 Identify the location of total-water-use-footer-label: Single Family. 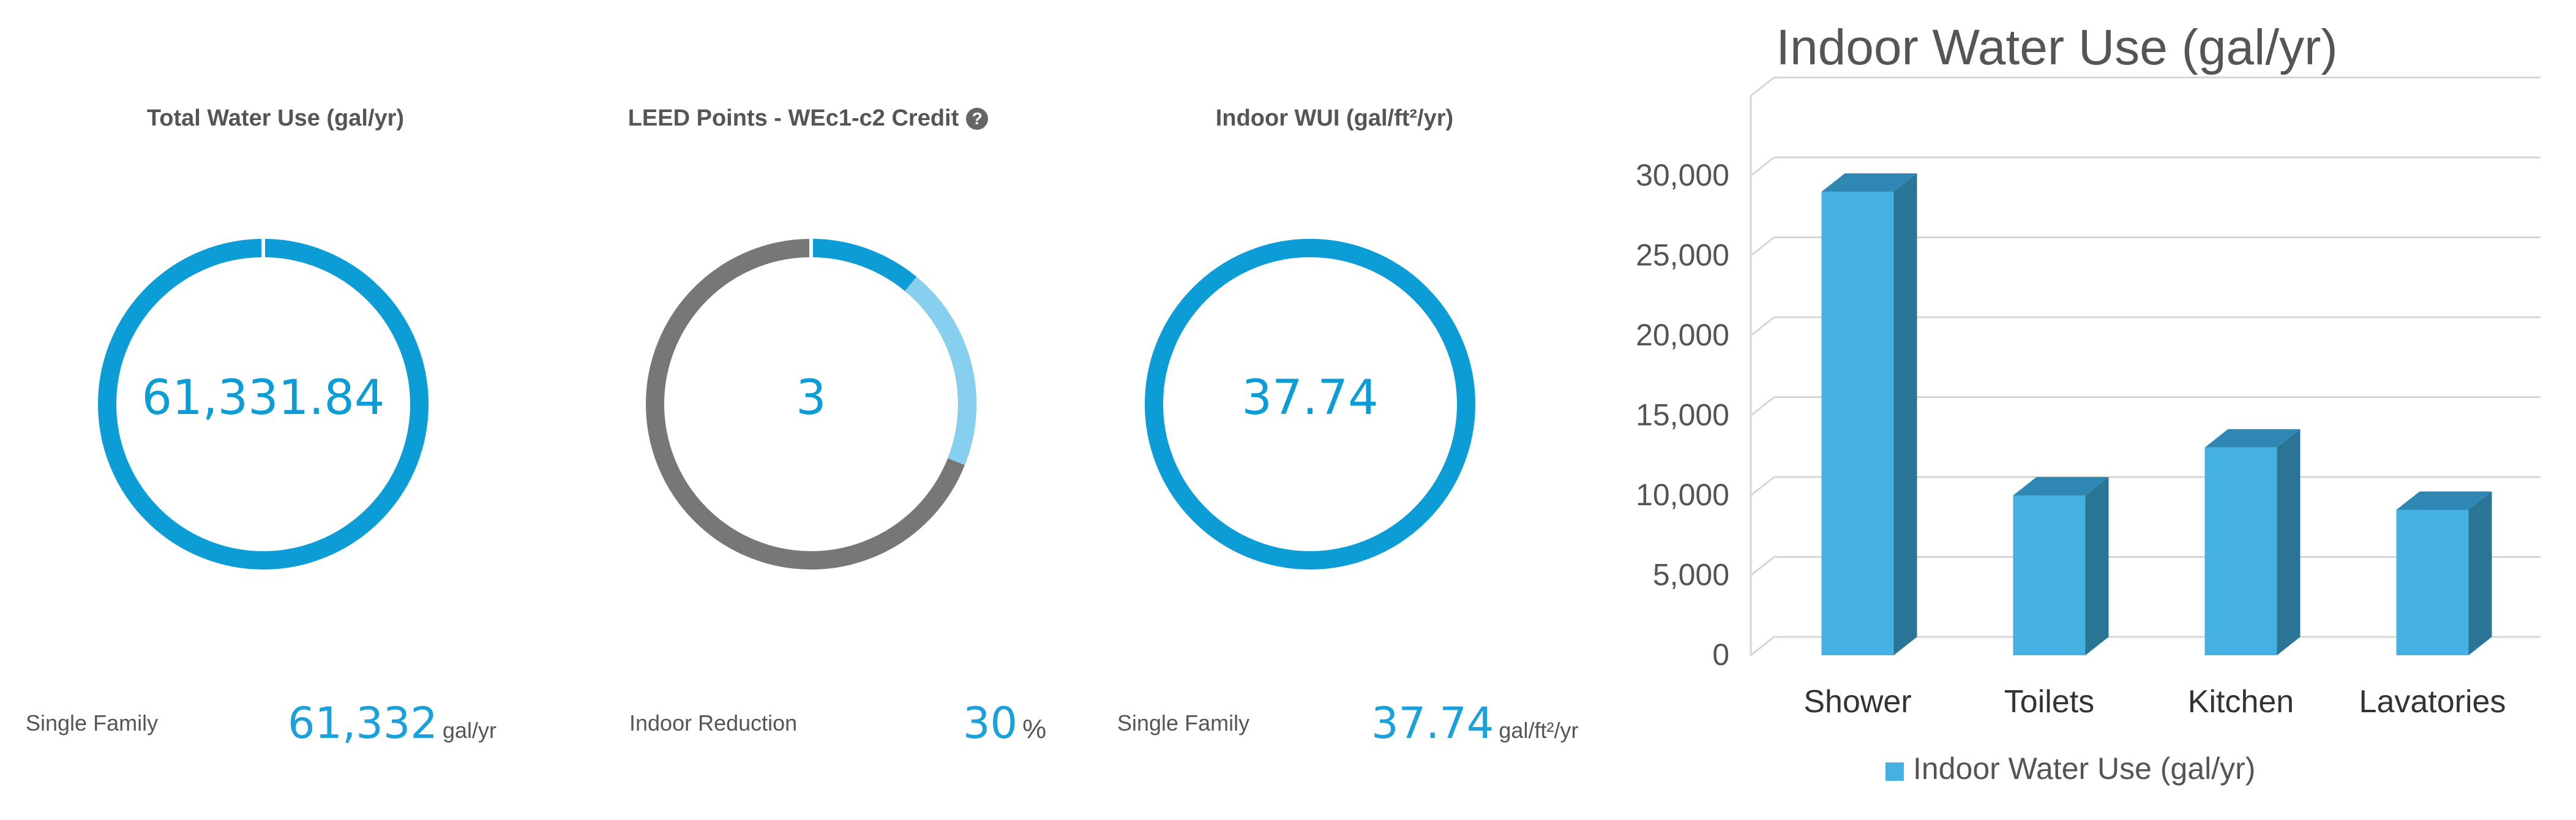
(92, 722).